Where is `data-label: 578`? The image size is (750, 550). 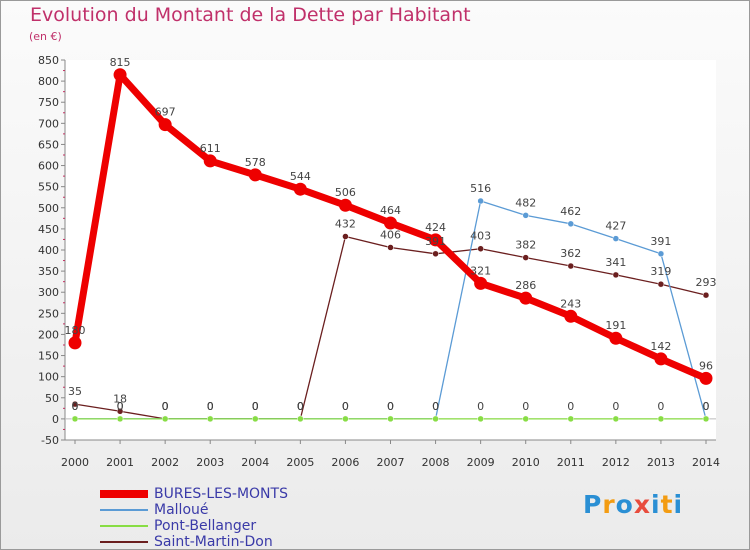
data-label: 578 is located at coordinates (255, 162).